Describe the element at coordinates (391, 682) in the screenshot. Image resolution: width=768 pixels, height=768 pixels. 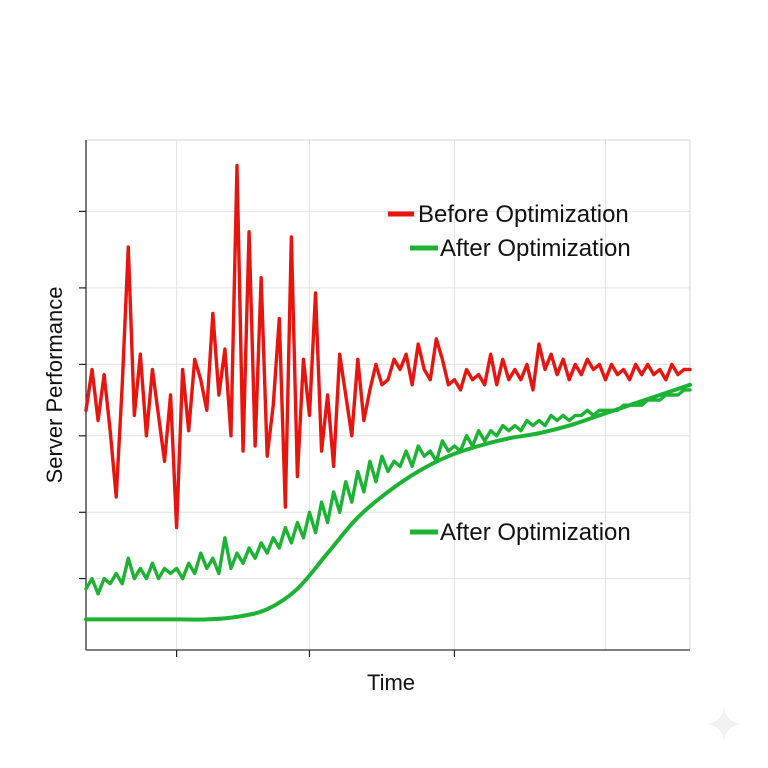
I see `x-axis-label: Time` at that location.